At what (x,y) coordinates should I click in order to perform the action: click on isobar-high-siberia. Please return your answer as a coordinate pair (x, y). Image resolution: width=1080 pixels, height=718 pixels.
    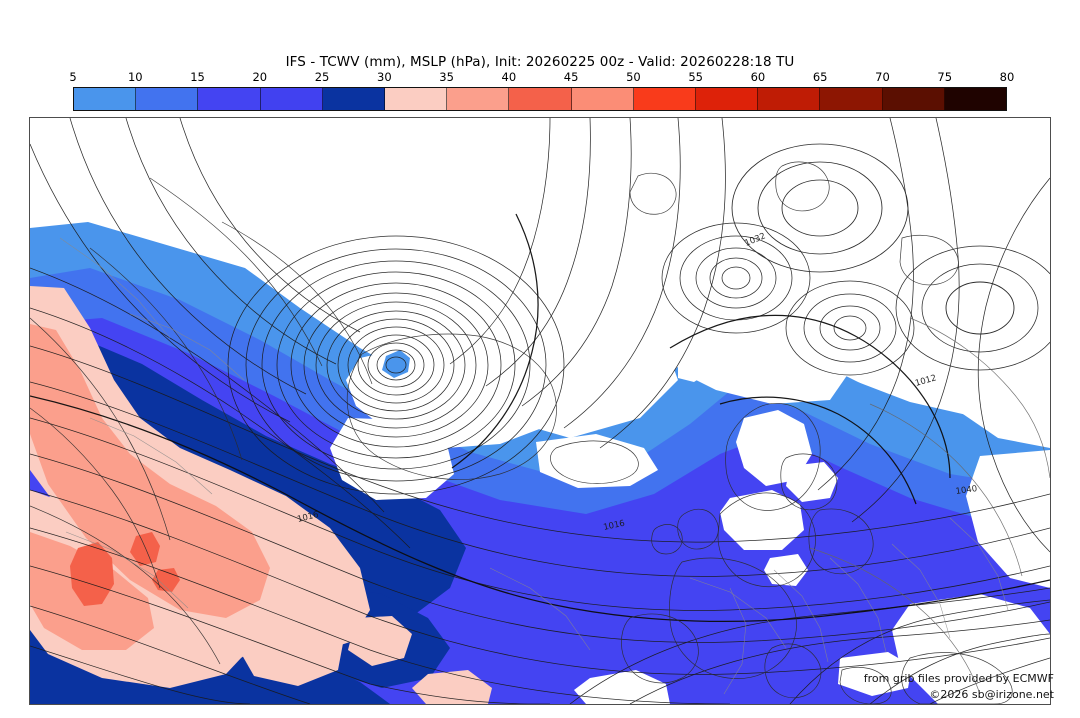
    Looking at the image, I should click on (980, 308).